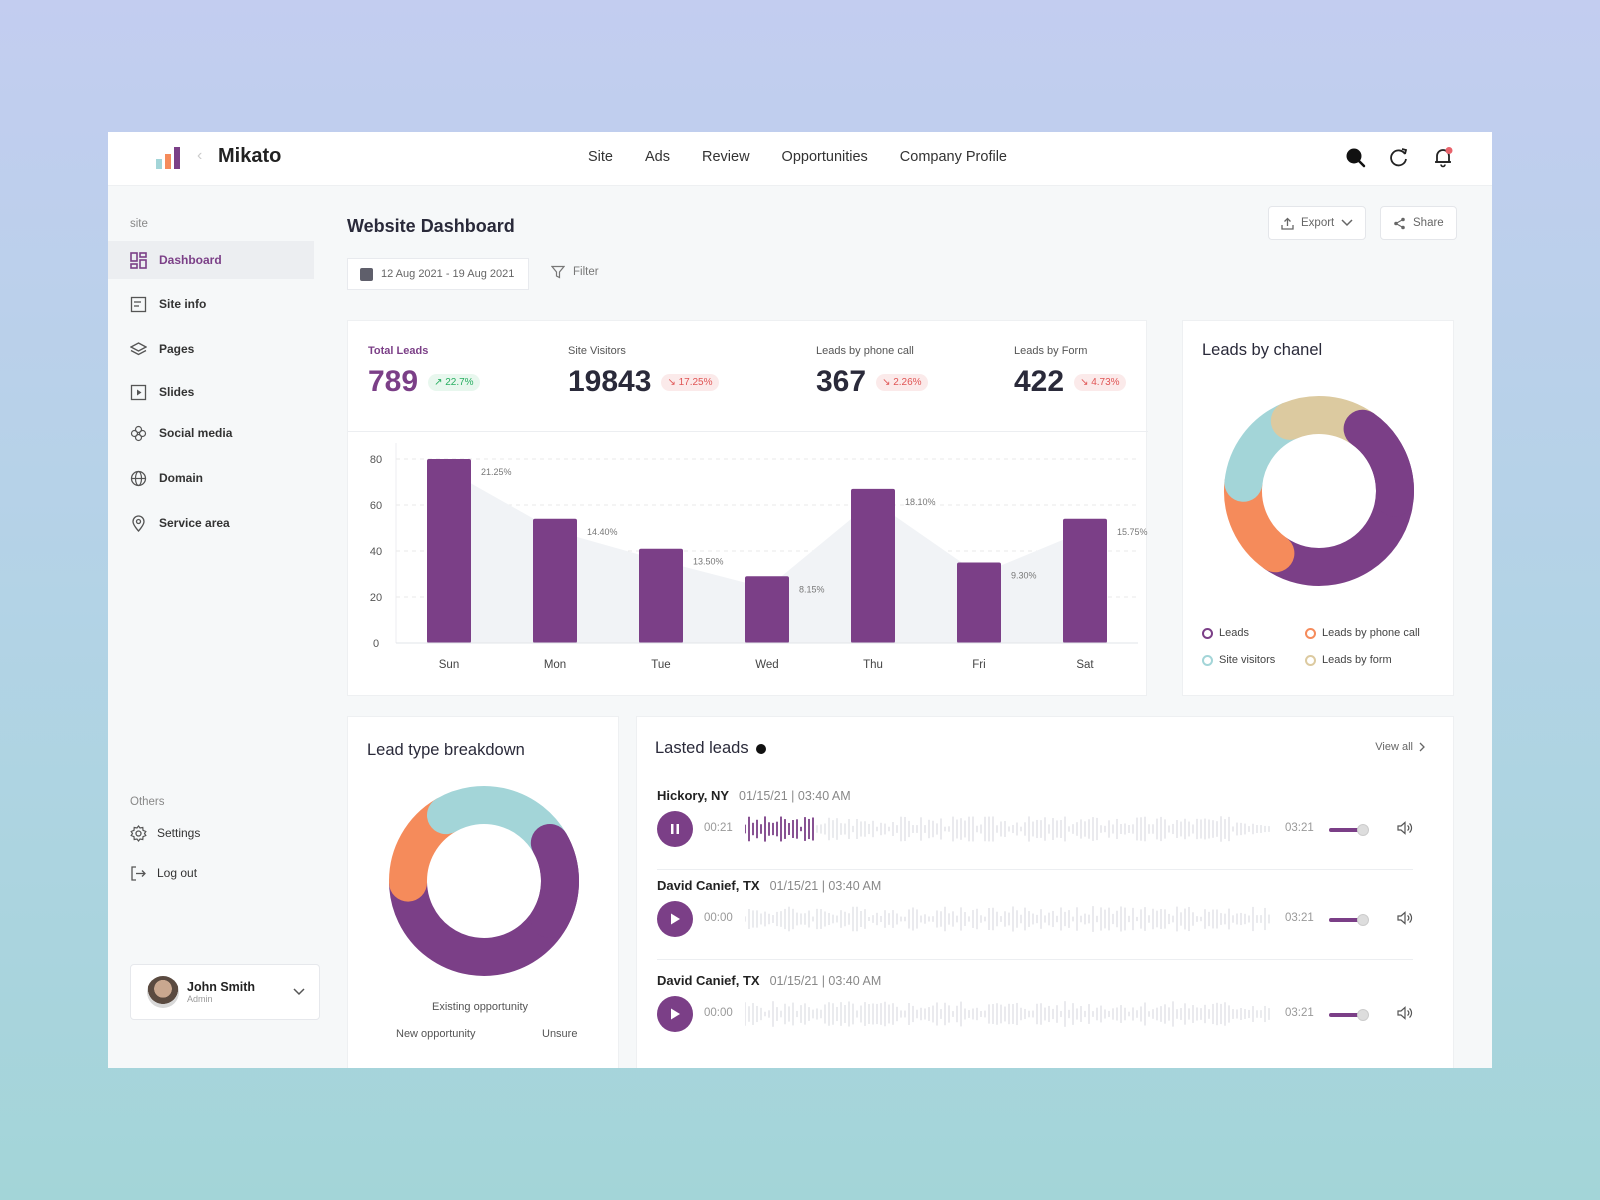 This screenshot has height=1200, width=1600. I want to click on bar-percent-label: 15.75%, so click(1132, 532).